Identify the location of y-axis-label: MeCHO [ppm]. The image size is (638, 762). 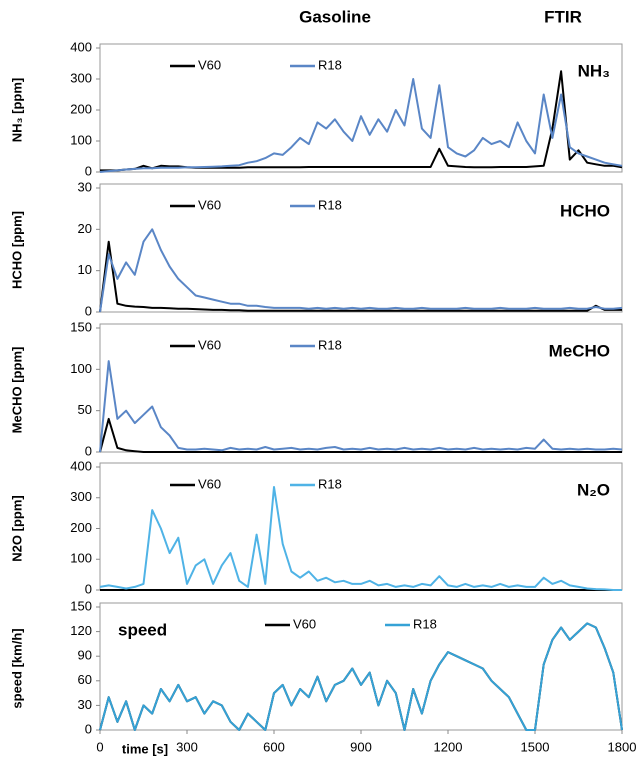
(16, 390).